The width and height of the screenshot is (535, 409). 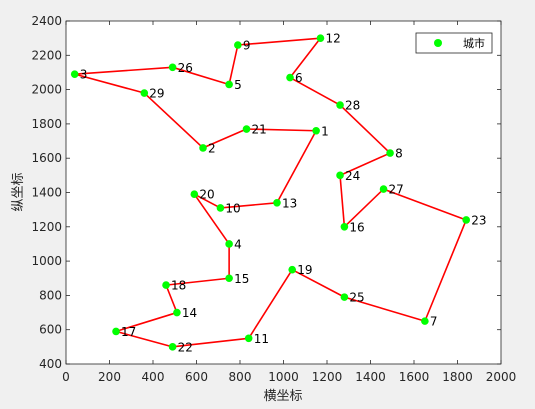 What do you see at coordinates (282, 396) in the screenshot?
I see `x-axis-label: 横坐标` at bounding box center [282, 396].